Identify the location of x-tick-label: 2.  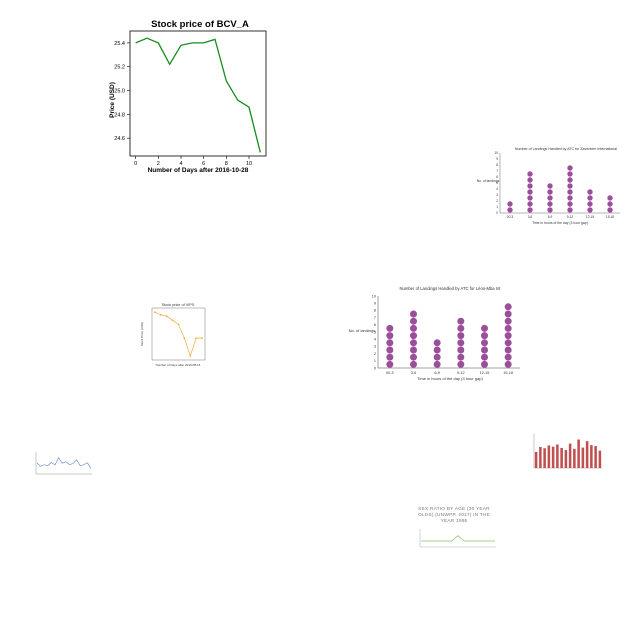
(158, 164).